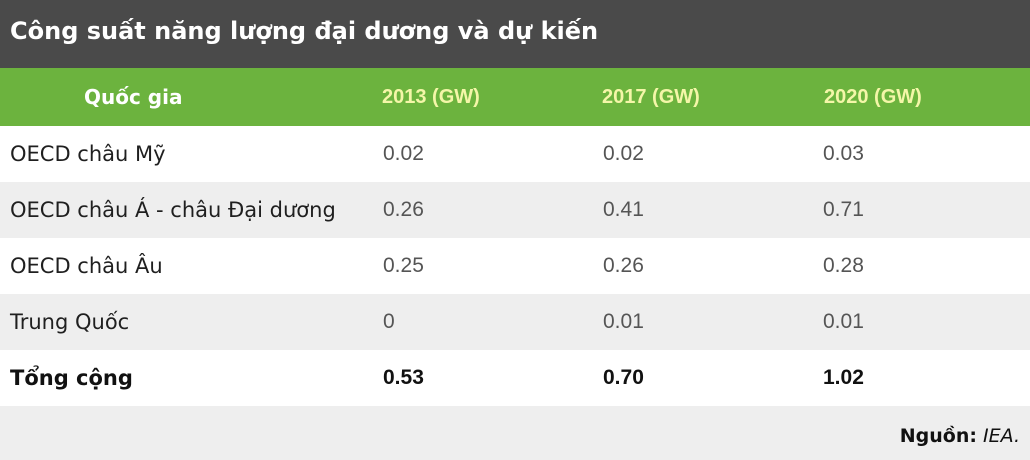 This screenshot has height=460, width=1030. I want to click on value-2013: 0.25, so click(403, 265).